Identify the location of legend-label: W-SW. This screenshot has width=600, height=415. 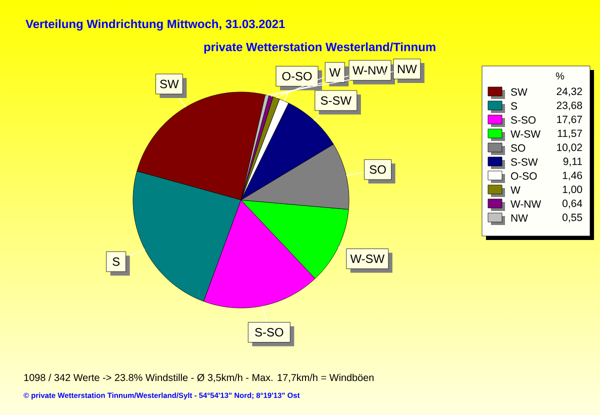
(525, 134).